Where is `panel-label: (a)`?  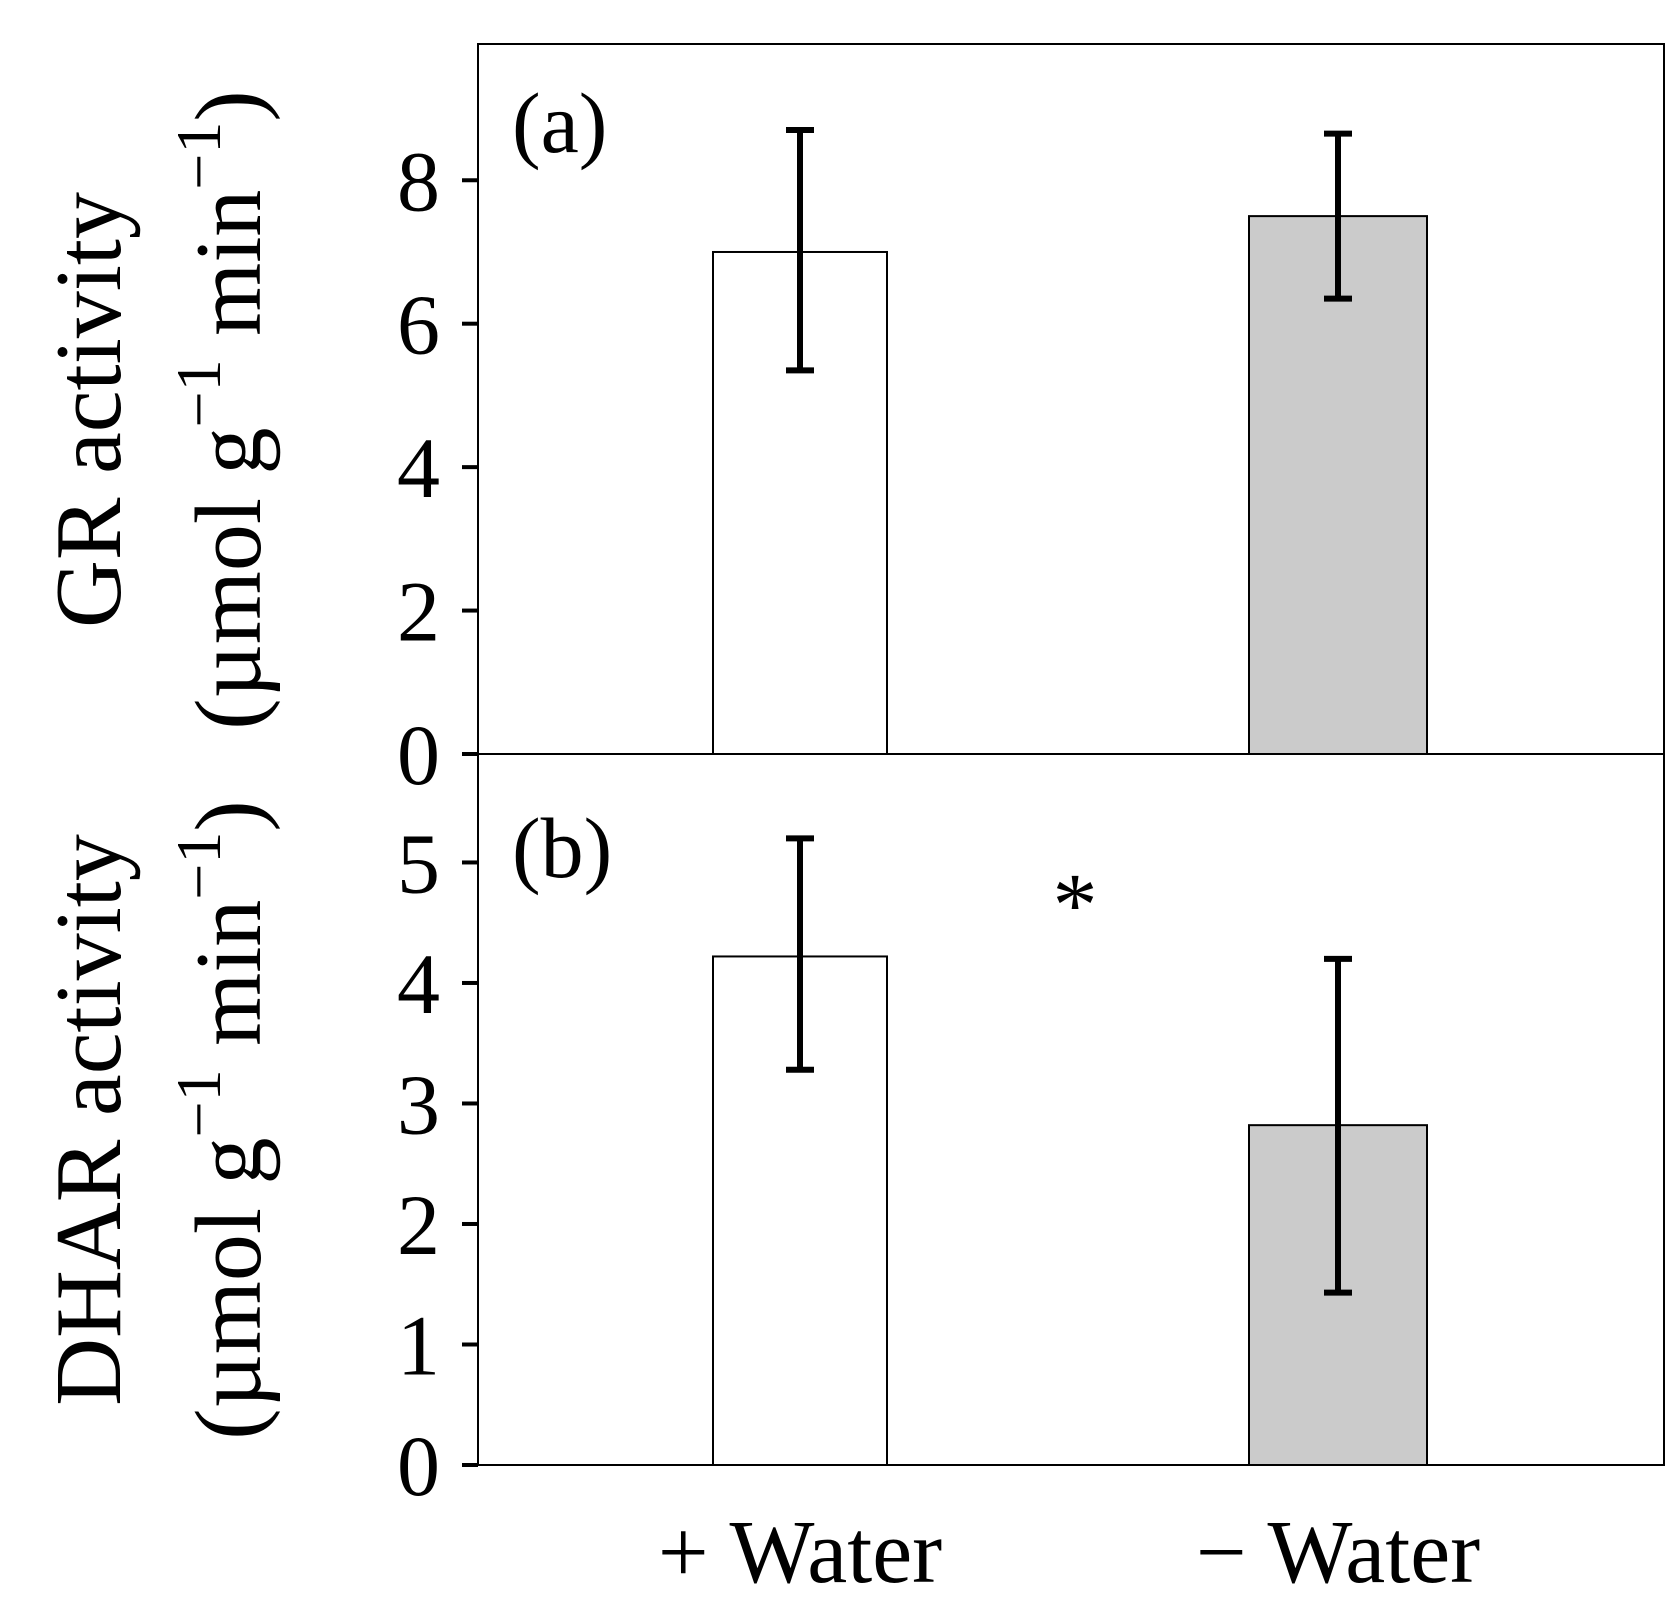 panel-label: (a) is located at coordinates (559, 123).